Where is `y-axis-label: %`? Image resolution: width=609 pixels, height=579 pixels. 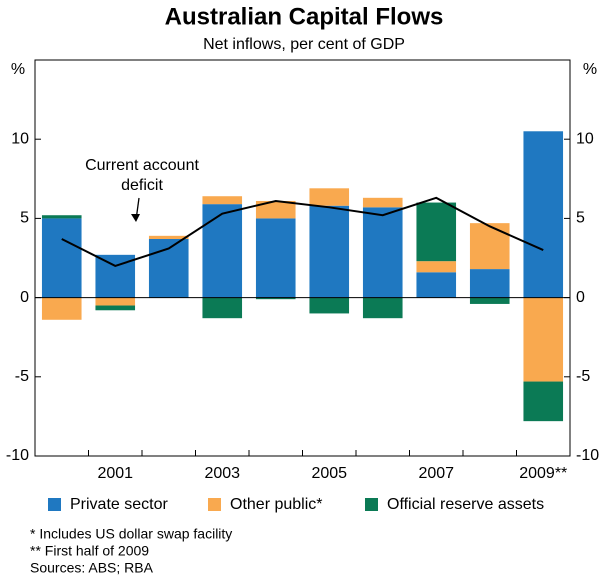
y-axis-label: % is located at coordinates (18, 69).